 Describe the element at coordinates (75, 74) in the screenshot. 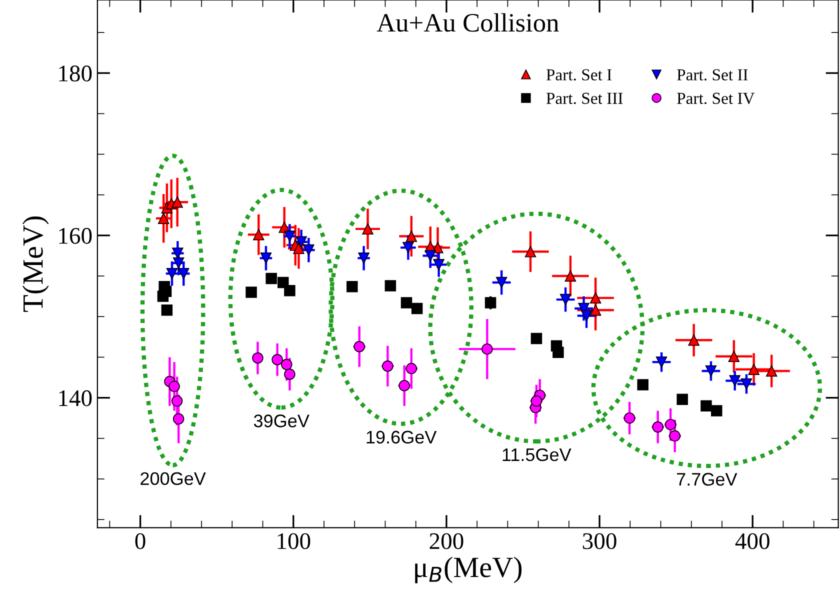

I see `y-tick-label: 180` at that location.